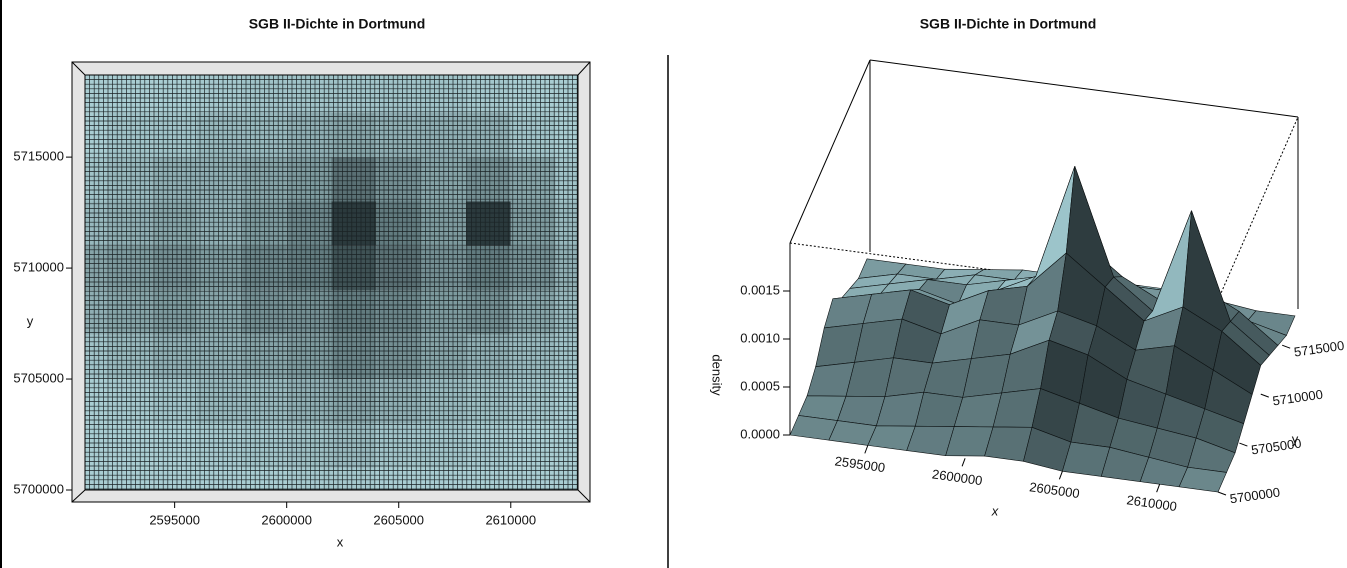 This screenshot has width=1347, height=568. What do you see at coordinates (760, 289) in the screenshot?
I see `z-tick-label: 0.0015` at bounding box center [760, 289].